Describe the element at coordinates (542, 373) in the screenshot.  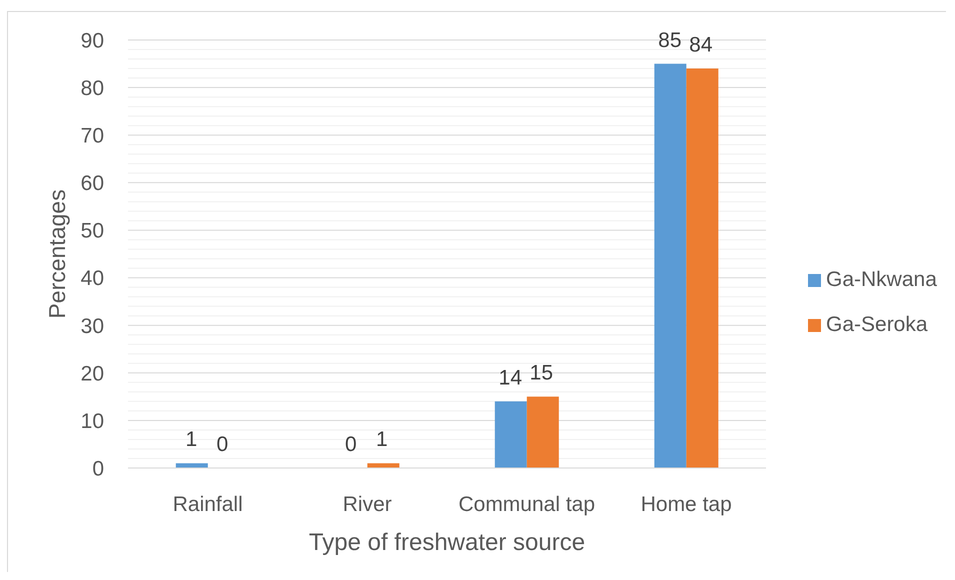
I see `data-label: 15` at that location.